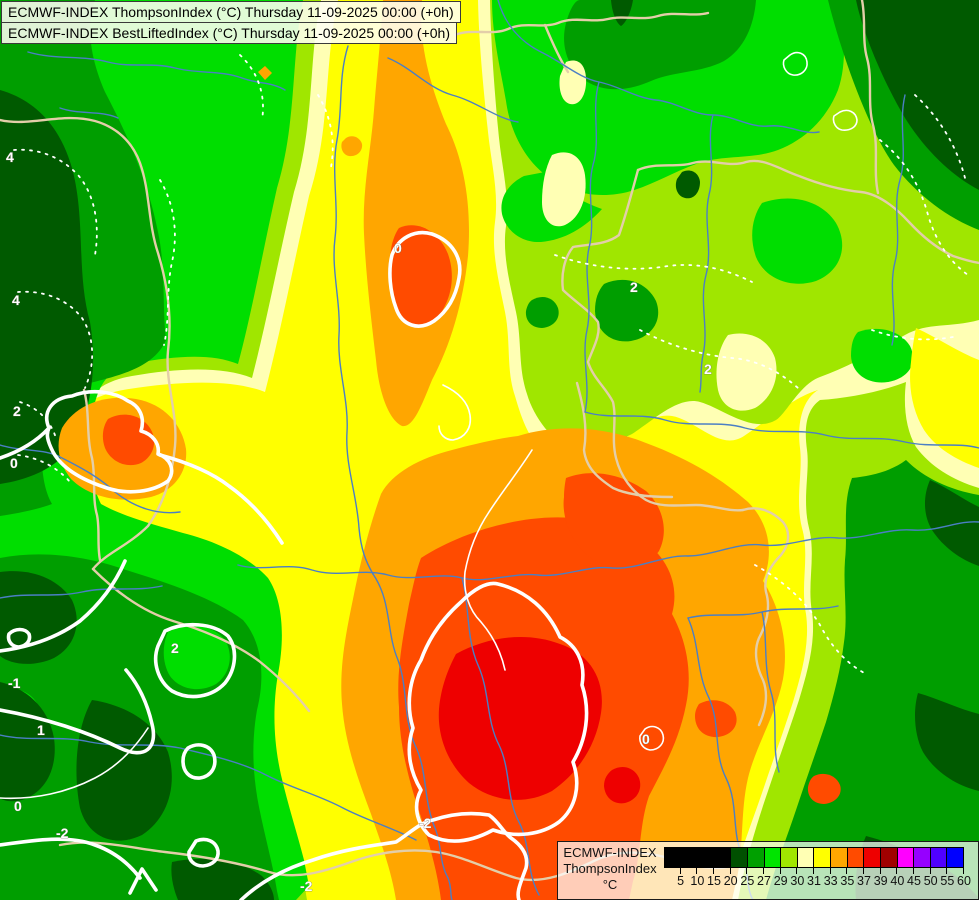 The image size is (979, 900). I want to click on legend-tick-label: 33, so click(830, 881).